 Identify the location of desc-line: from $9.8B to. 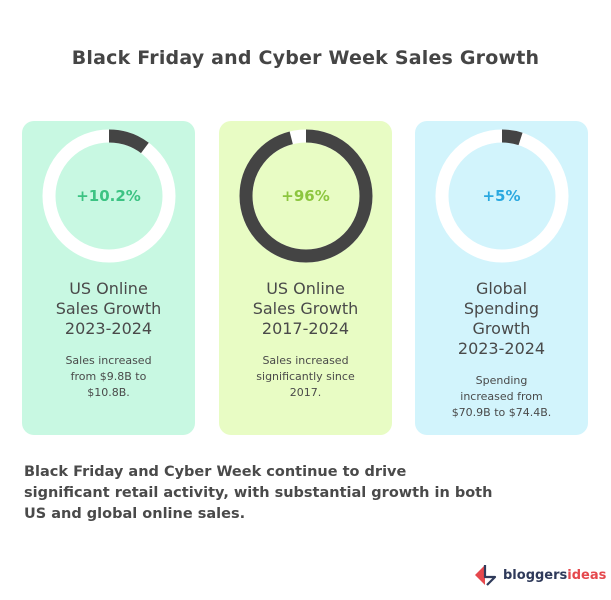
(108, 376).